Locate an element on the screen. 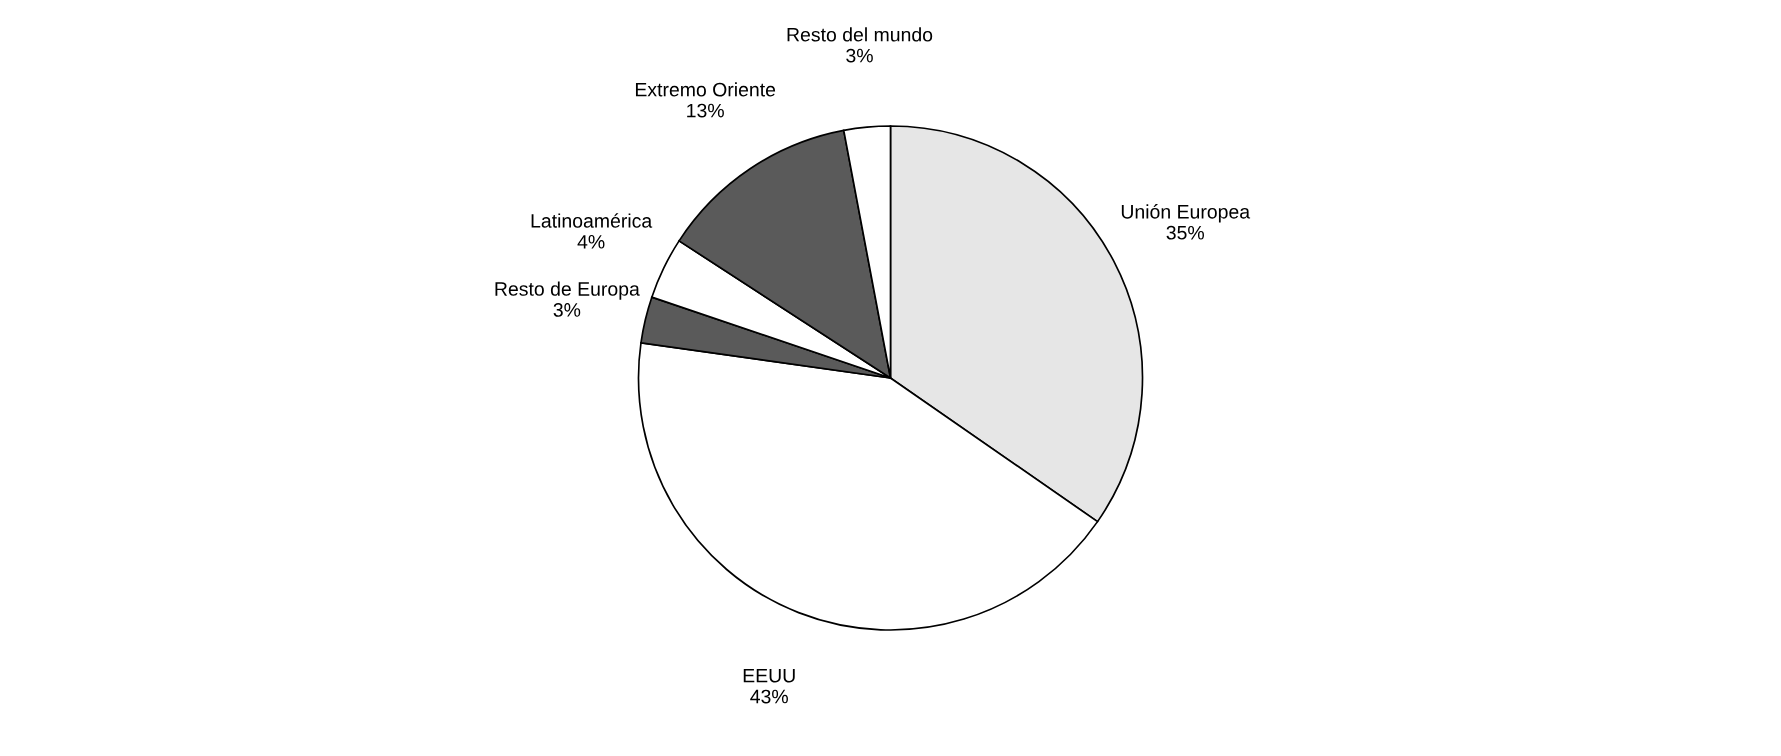 The width and height of the screenshot is (1781, 756). slice-label: Latinoamérica is located at coordinates (592, 220).